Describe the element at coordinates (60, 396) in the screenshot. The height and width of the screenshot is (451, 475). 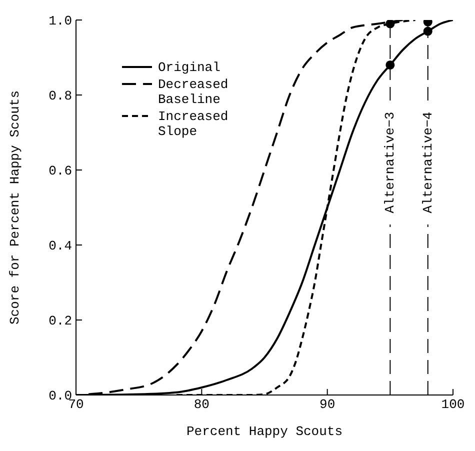
I see `y-tick-label: 0.0` at that location.